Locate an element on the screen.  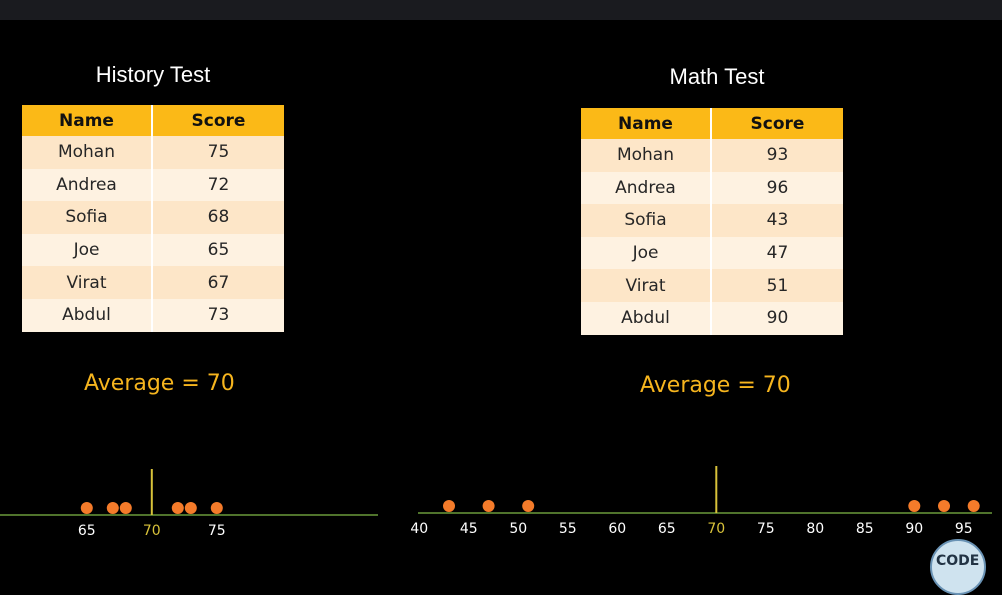
table-row: Sofia 43 is located at coordinates (712, 220).